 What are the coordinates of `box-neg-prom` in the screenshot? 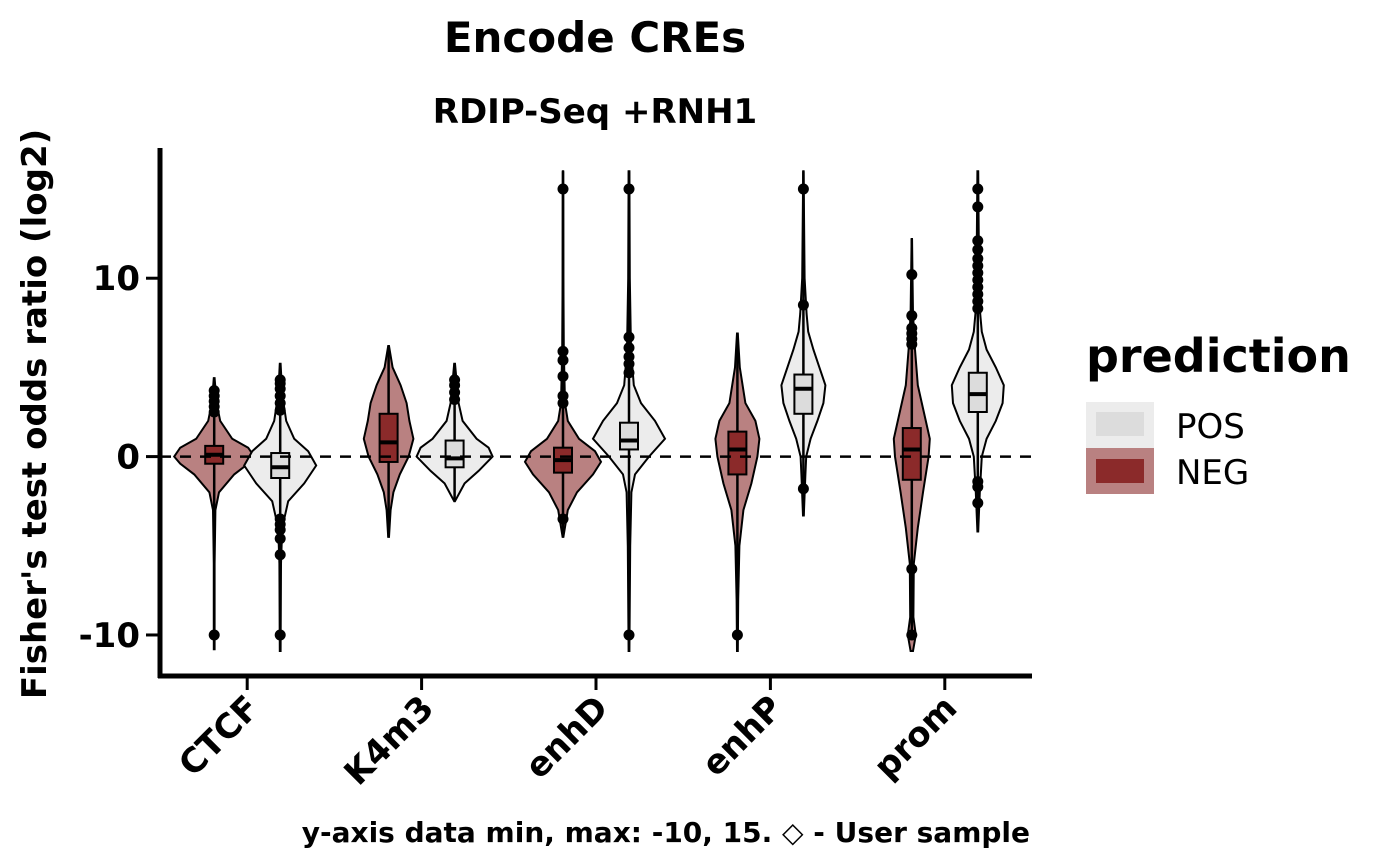 It's located at (911, 454).